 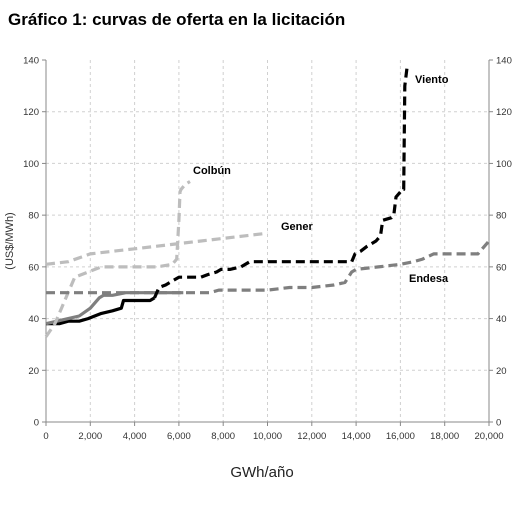 What do you see at coordinates (262, 472) in the screenshot?
I see `x-axis-title: GWh/año` at bounding box center [262, 472].